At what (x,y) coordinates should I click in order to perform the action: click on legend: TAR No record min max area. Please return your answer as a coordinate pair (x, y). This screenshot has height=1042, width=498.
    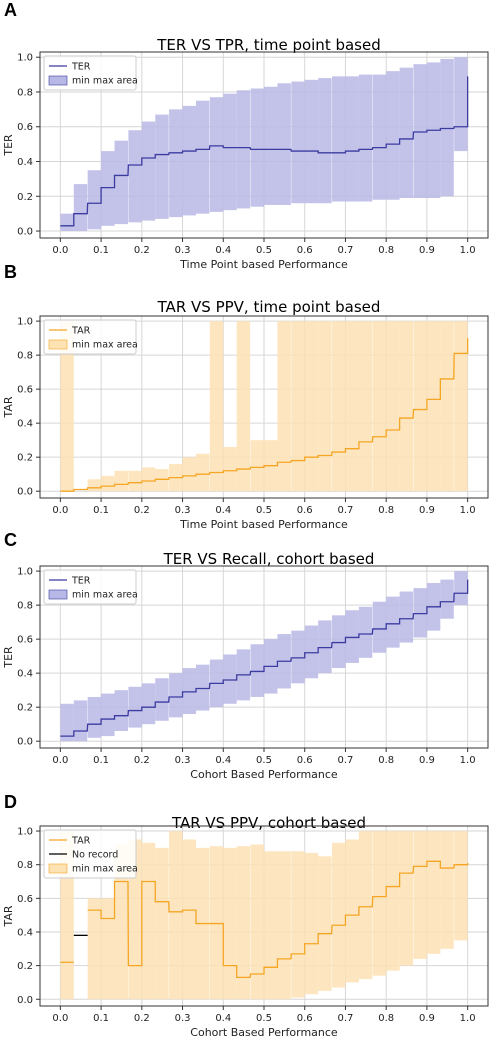
    Looking at the image, I should click on (90, 854).